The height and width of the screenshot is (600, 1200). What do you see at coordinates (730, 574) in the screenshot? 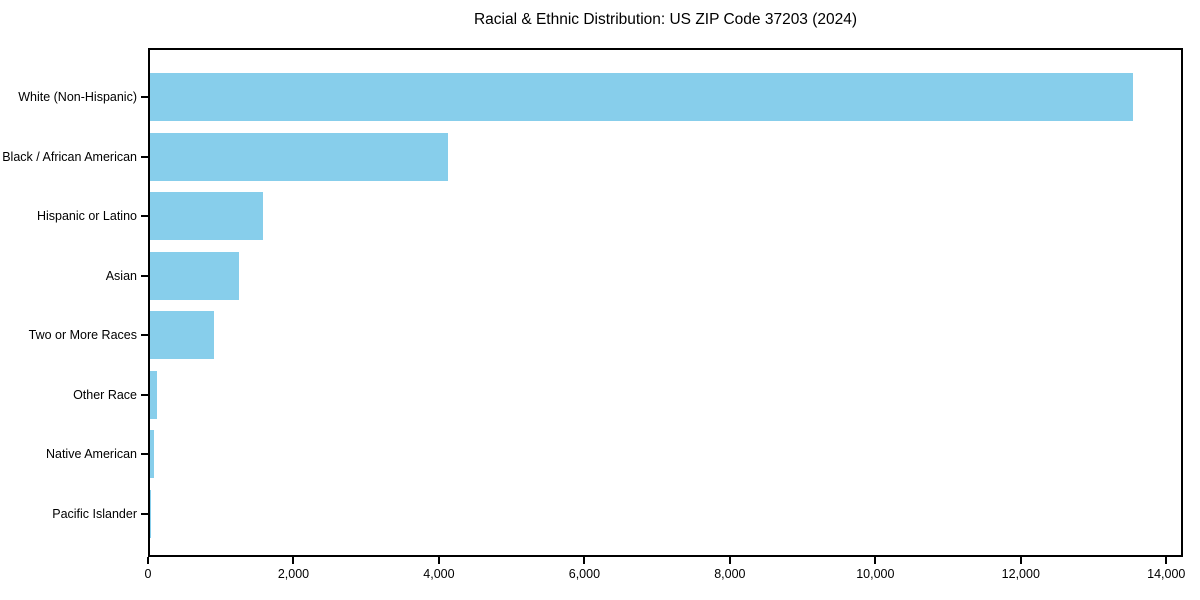
I see `x-tick-label: 8,000` at bounding box center [730, 574].